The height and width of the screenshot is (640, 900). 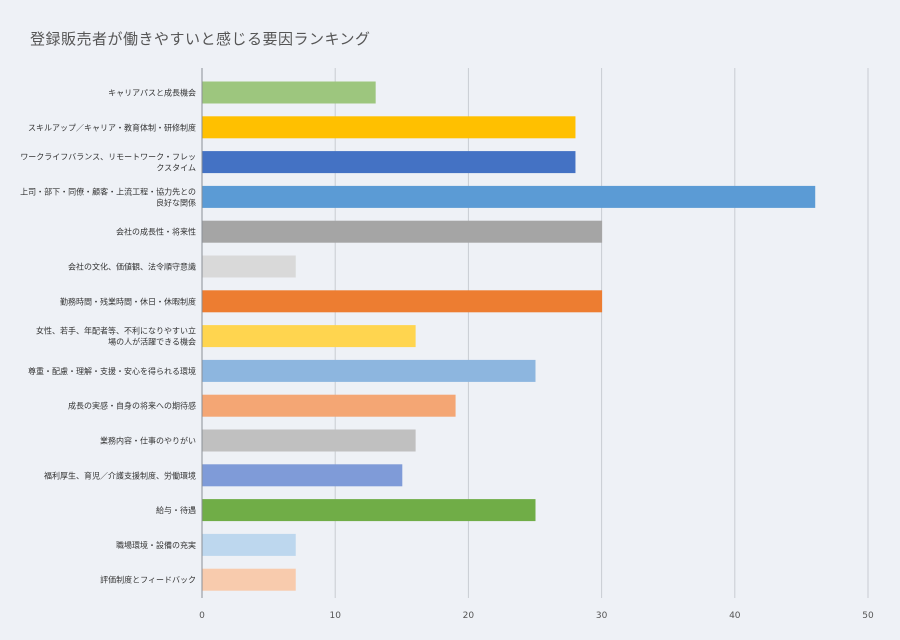 I want to click on category-label: 給与・待遇, so click(x=176, y=510).